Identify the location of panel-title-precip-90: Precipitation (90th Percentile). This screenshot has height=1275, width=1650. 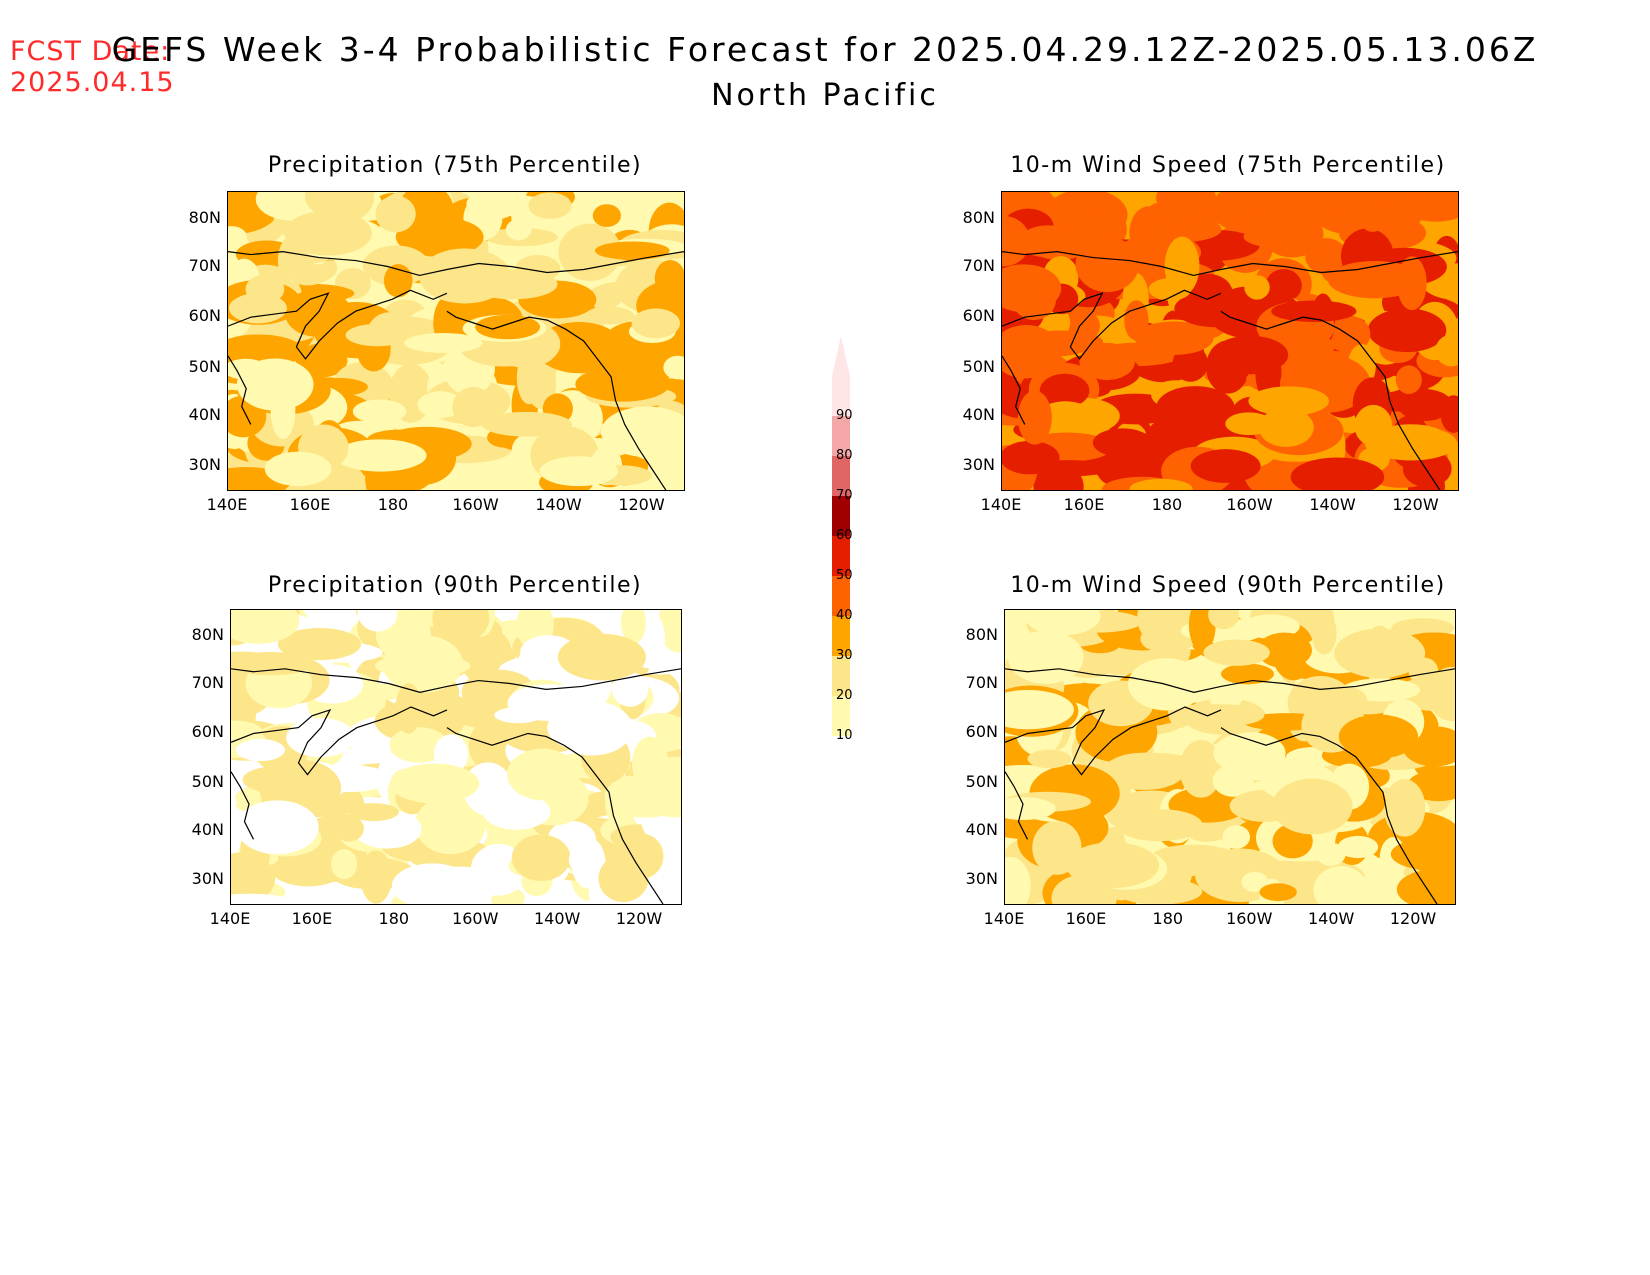
(455, 585).